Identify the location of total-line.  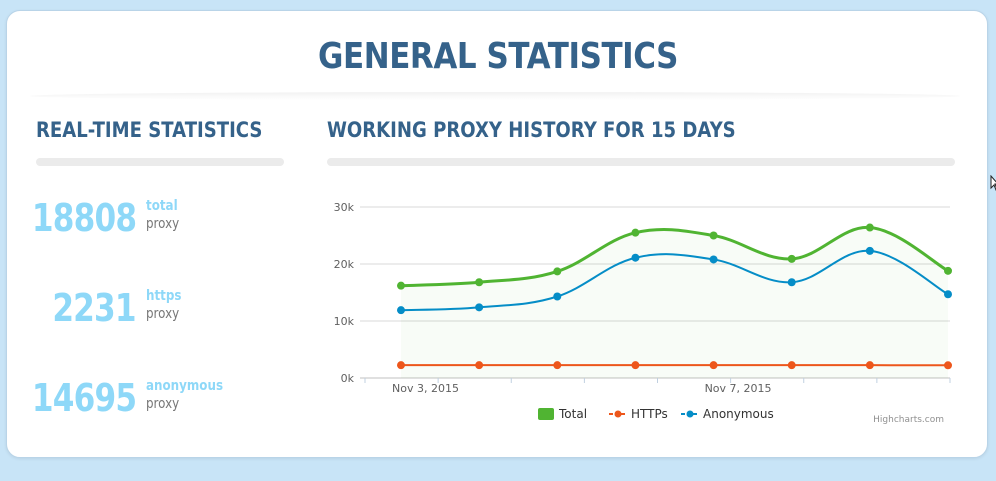
(674, 257).